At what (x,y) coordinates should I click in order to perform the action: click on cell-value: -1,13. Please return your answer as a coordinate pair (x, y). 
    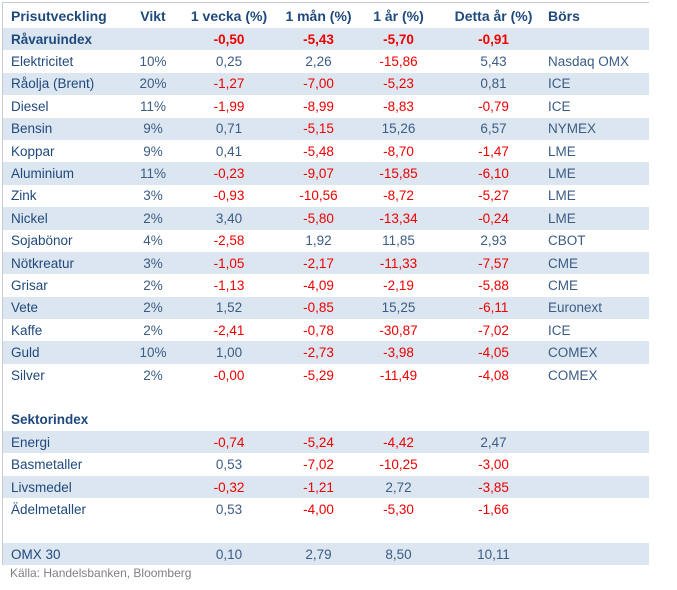
    Looking at the image, I should click on (229, 285).